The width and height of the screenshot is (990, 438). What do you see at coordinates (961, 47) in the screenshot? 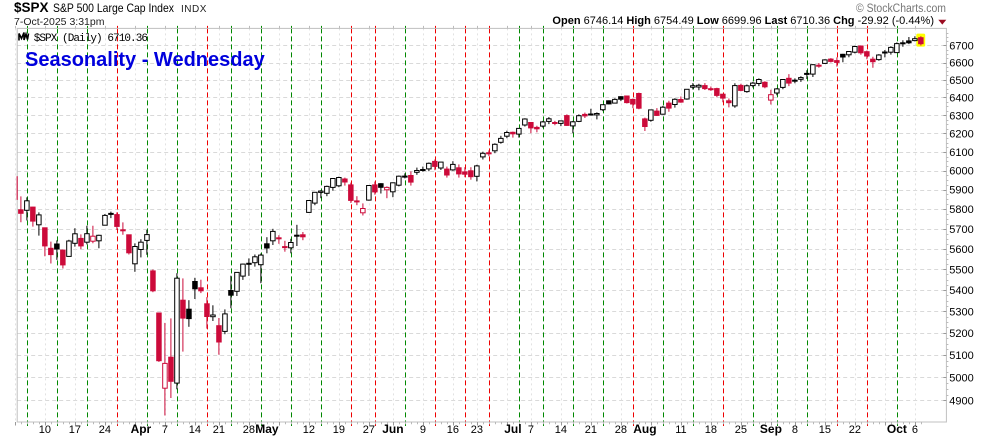
I see `svg-text: 6700` at bounding box center [961, 47].